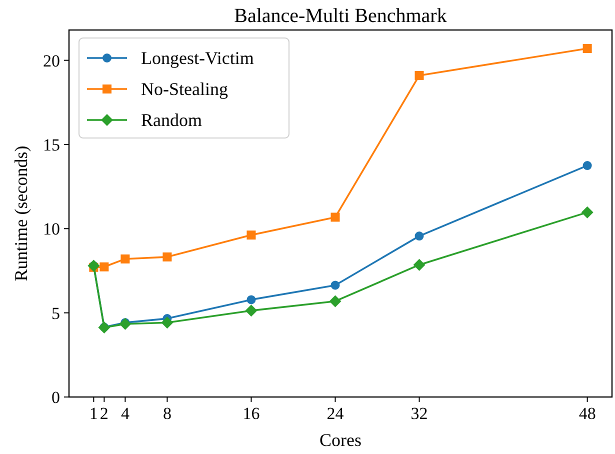 The width and height of the screenshot is (615, 454). What do you see at coordinates (56, 313) in the screenshot?
I see `y-tick-label: 5` at bounding box center [56, 313].